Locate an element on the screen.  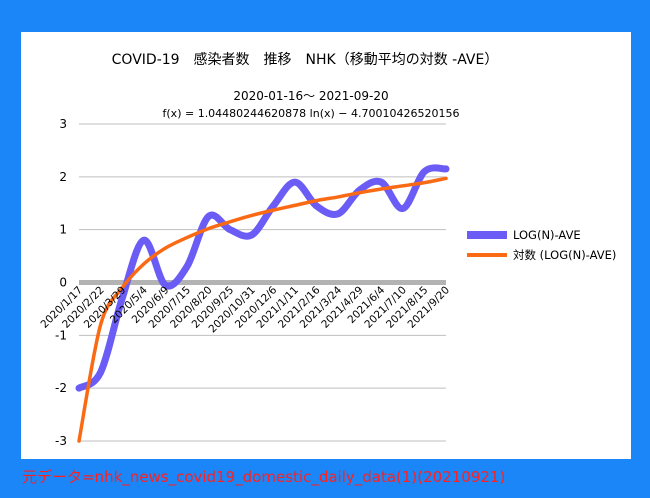
y-axis: 3 2 1 0 -1 -2 -3 is located at coordinates (61, 282).